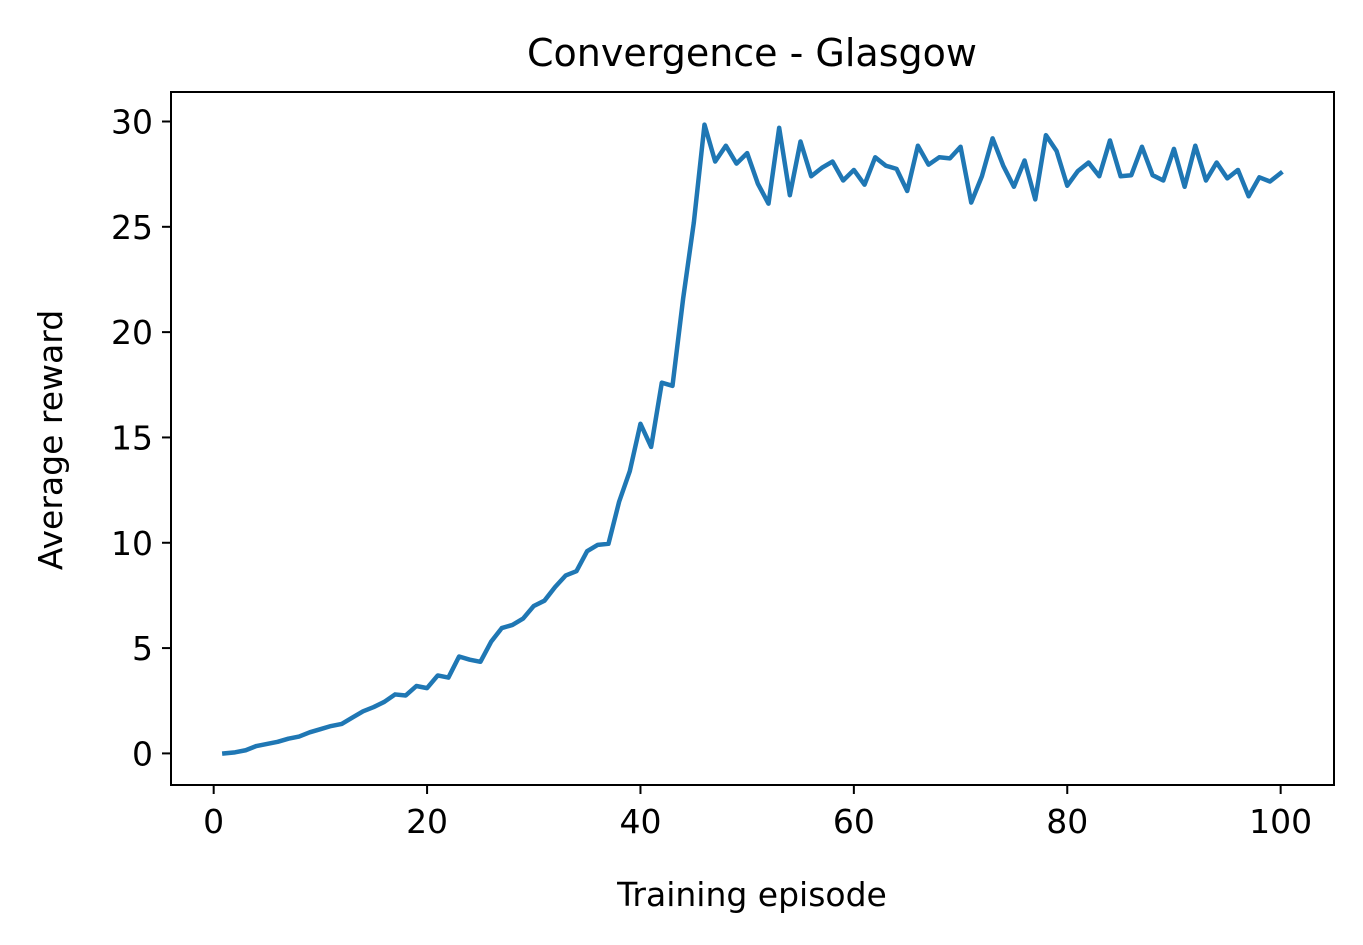  What do you see at coordinates (427, 821) in the screenshot?
I see `x-tick-label: 20` at bounding box center [427, 821].